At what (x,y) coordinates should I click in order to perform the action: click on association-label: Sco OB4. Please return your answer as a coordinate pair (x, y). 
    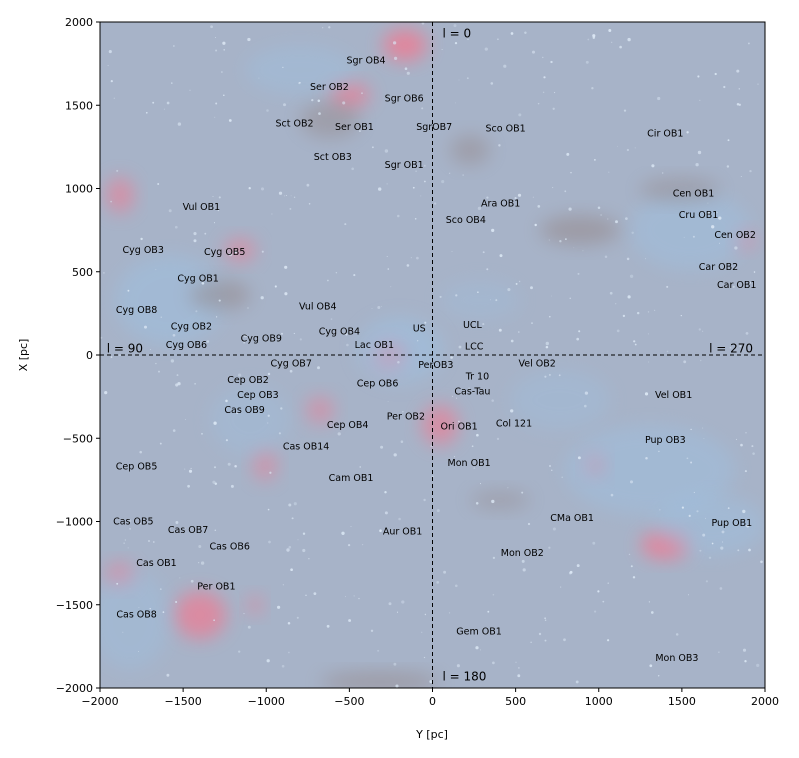
    Looking at the image, I should click on (466, 220).